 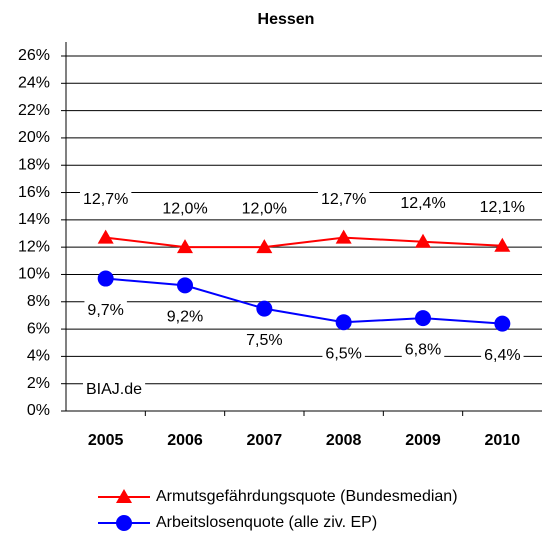 I want to click on data-label: 9,7%, so click(x=105, y=310).